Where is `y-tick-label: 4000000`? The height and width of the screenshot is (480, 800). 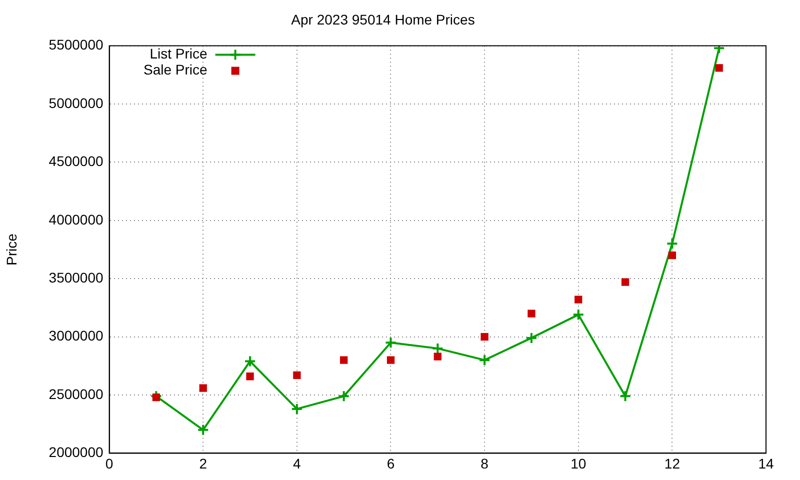
y-tick-label: 4000000 is located at coordinates (76, 219).